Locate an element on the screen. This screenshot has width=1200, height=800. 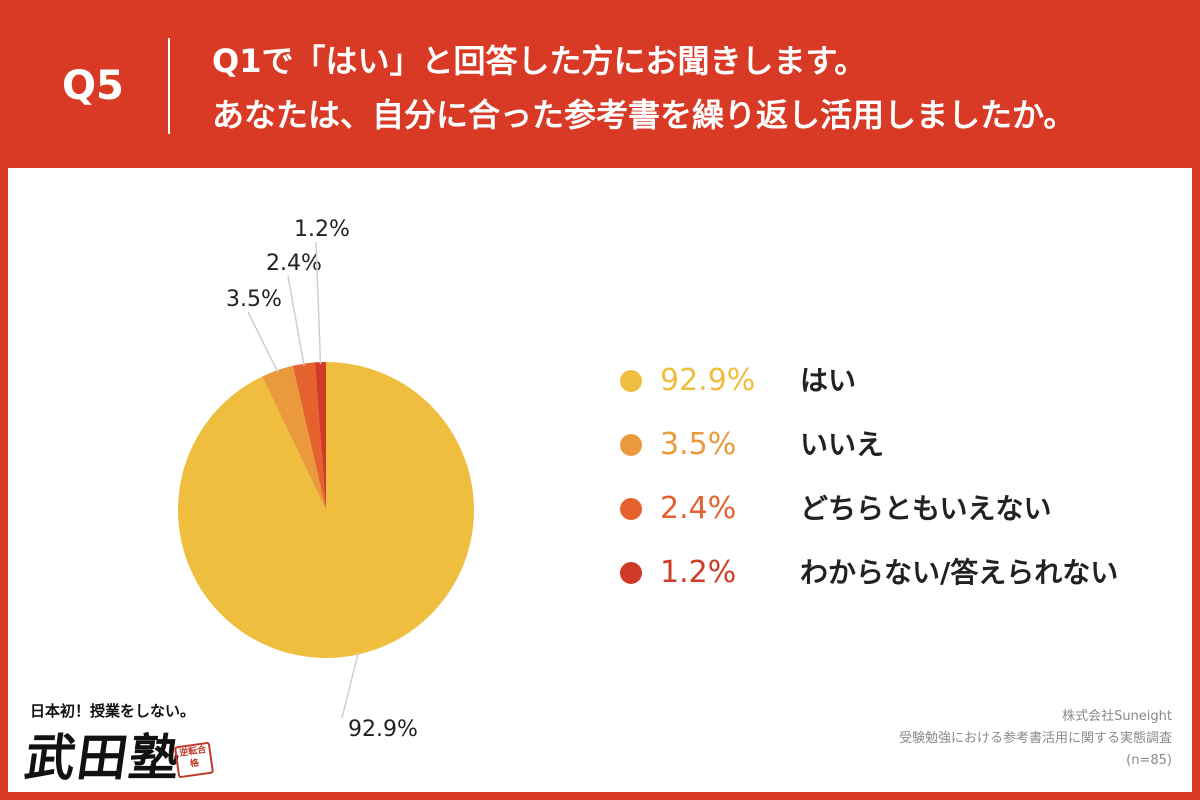
question-title-line1: Q1で「はい」と回答した方にお聞きします。 is located at coordinates (539, 61).